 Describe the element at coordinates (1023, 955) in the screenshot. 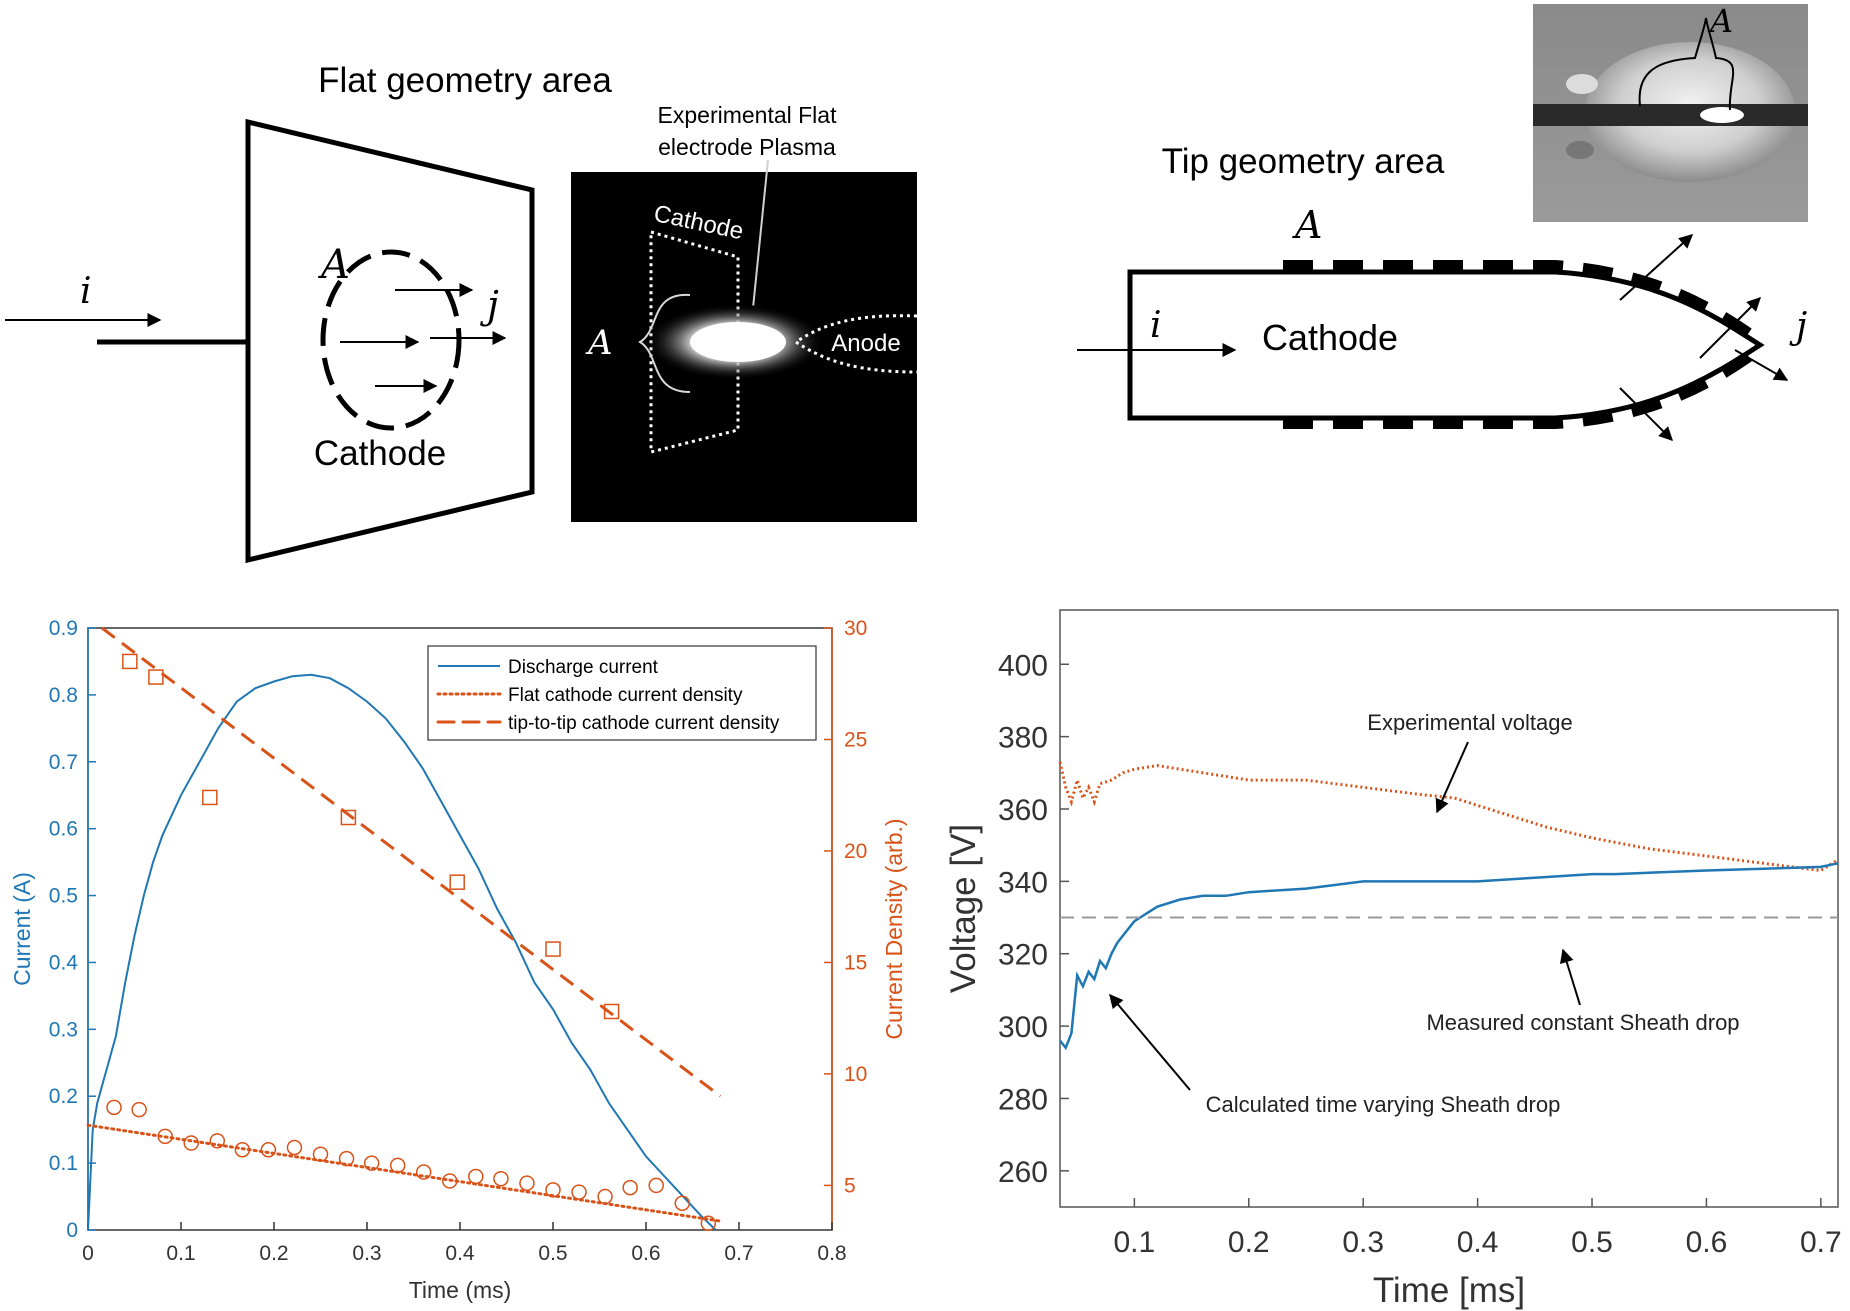

I see `chart2-y-tick-label: 320` at that location.